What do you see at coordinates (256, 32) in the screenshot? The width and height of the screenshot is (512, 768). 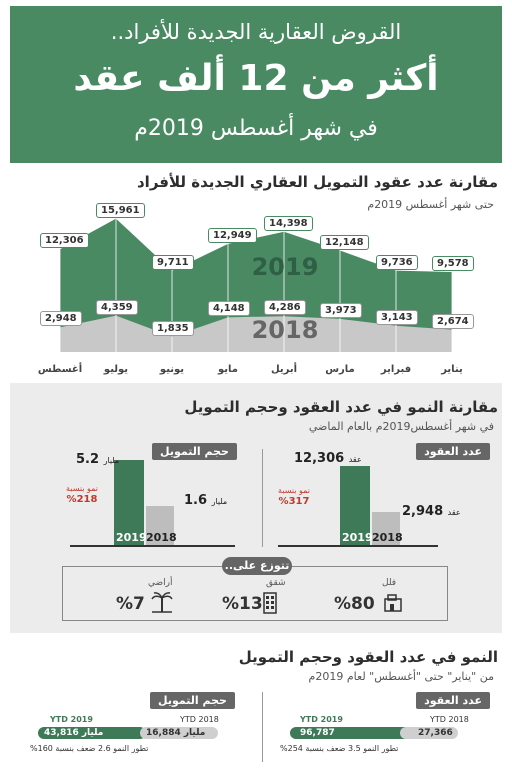 I see `header-subtitle: القروض العقارية الجديدة للأفراد..` at bounding box center [256, 32].